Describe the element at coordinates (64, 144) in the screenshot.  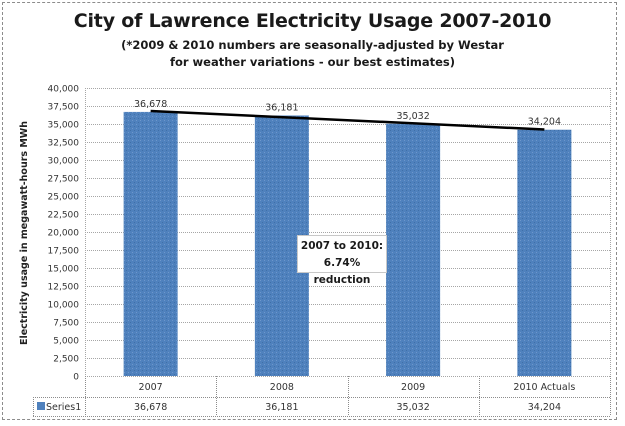
I see `y-tick-label: 32,500` at that location.